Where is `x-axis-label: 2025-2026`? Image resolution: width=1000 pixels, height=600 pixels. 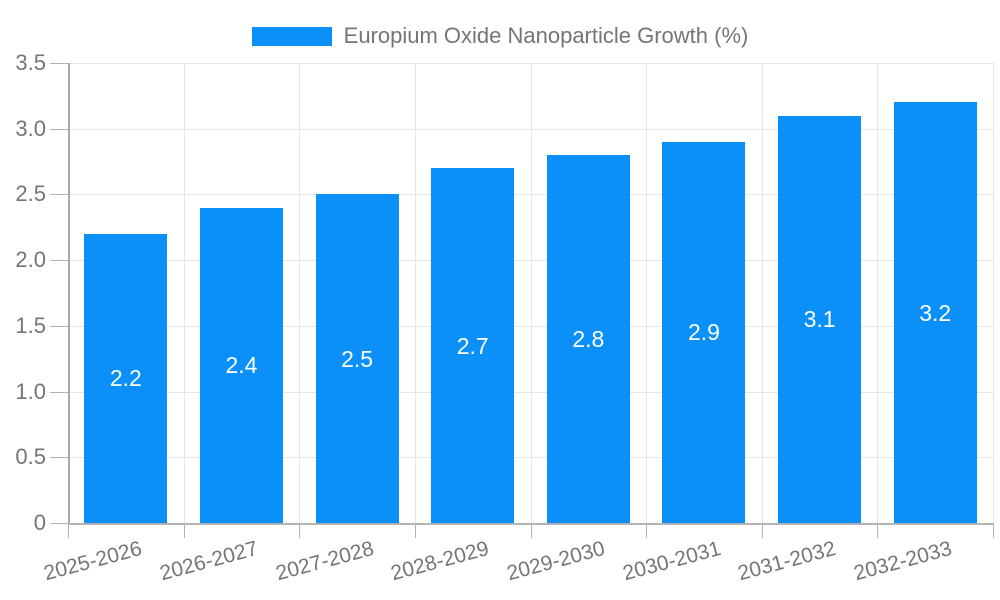 x-axis-label: 2025-2026 is located at coordinates (93, 561).